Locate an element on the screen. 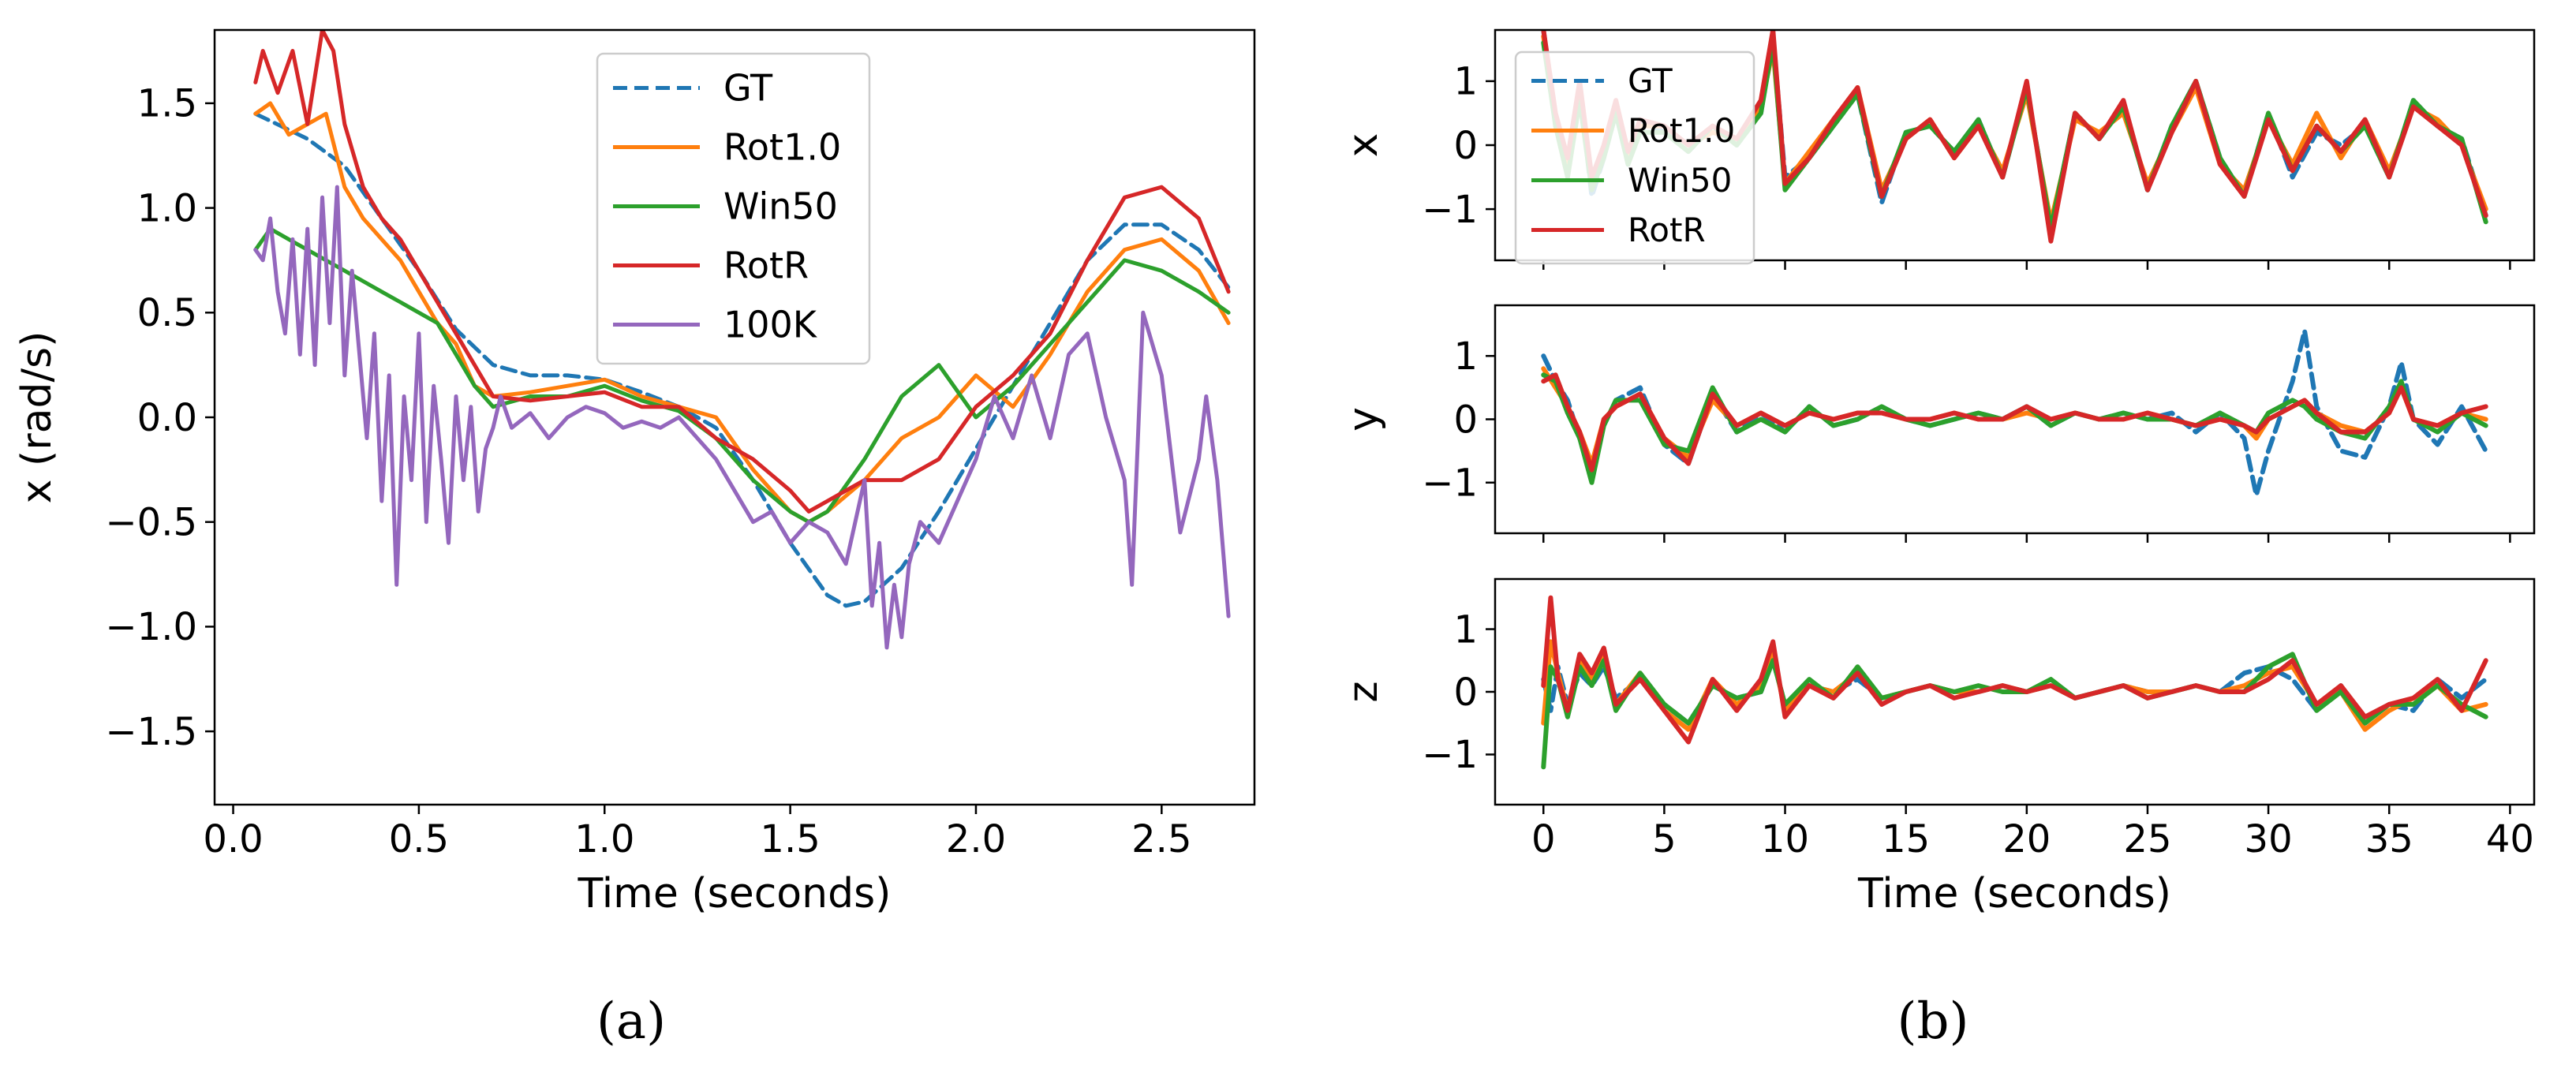 This screenshot has width=2576, height=1076. legend-label: 100K is located at coordinates (770, 325).